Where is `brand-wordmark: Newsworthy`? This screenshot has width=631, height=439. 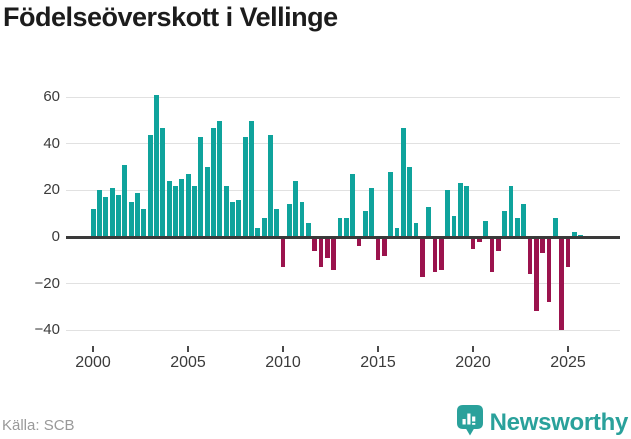
brand-wordmark: Newsworthy is located at coordinates (559, 422).